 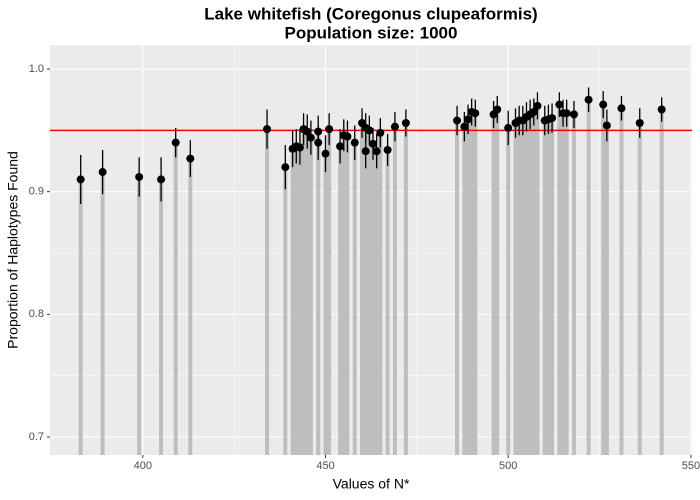 I want to click on x-tick-label: 450, so click(x=325, y=466).